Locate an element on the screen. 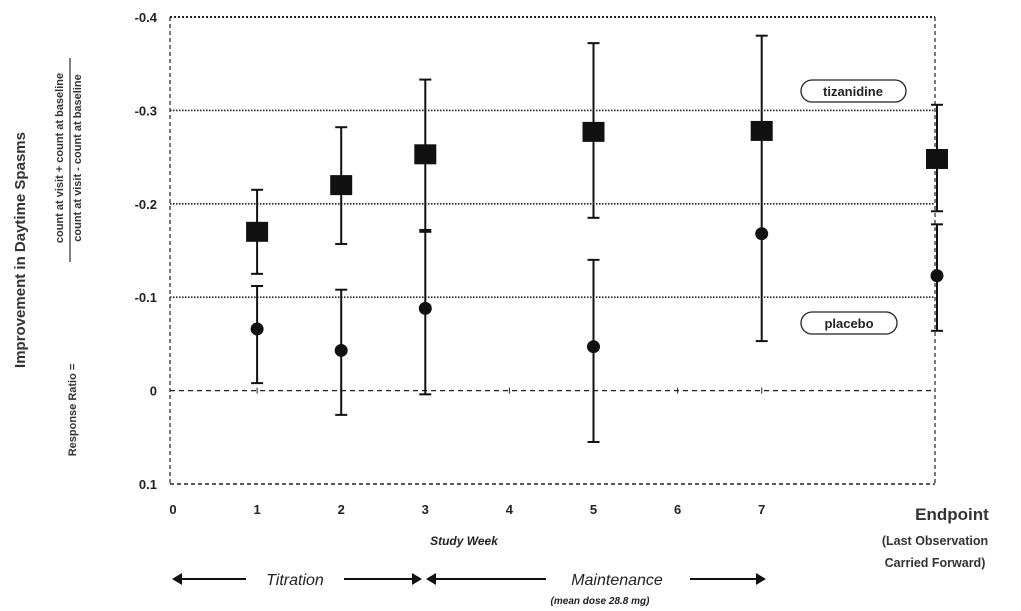 This screenshot has height=611, width=1021. legend-tizanidine: tizanidine is located at coordinates (853, 91).